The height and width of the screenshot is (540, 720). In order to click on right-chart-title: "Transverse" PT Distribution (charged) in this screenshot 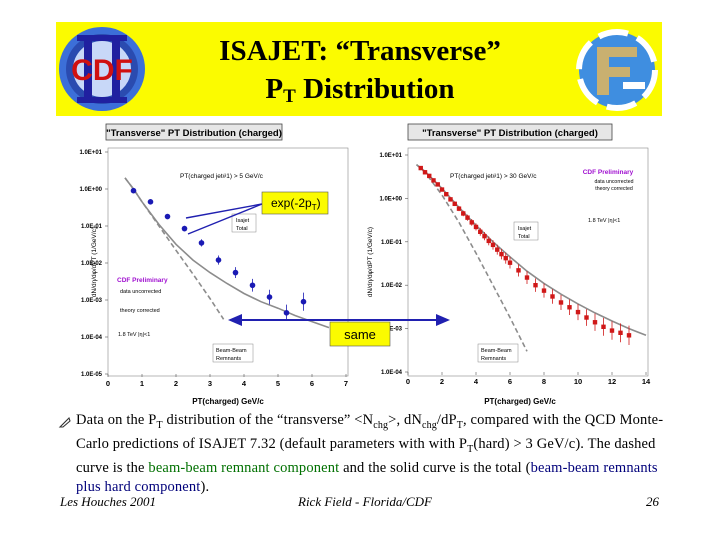, I will do `click(510, 133)`.